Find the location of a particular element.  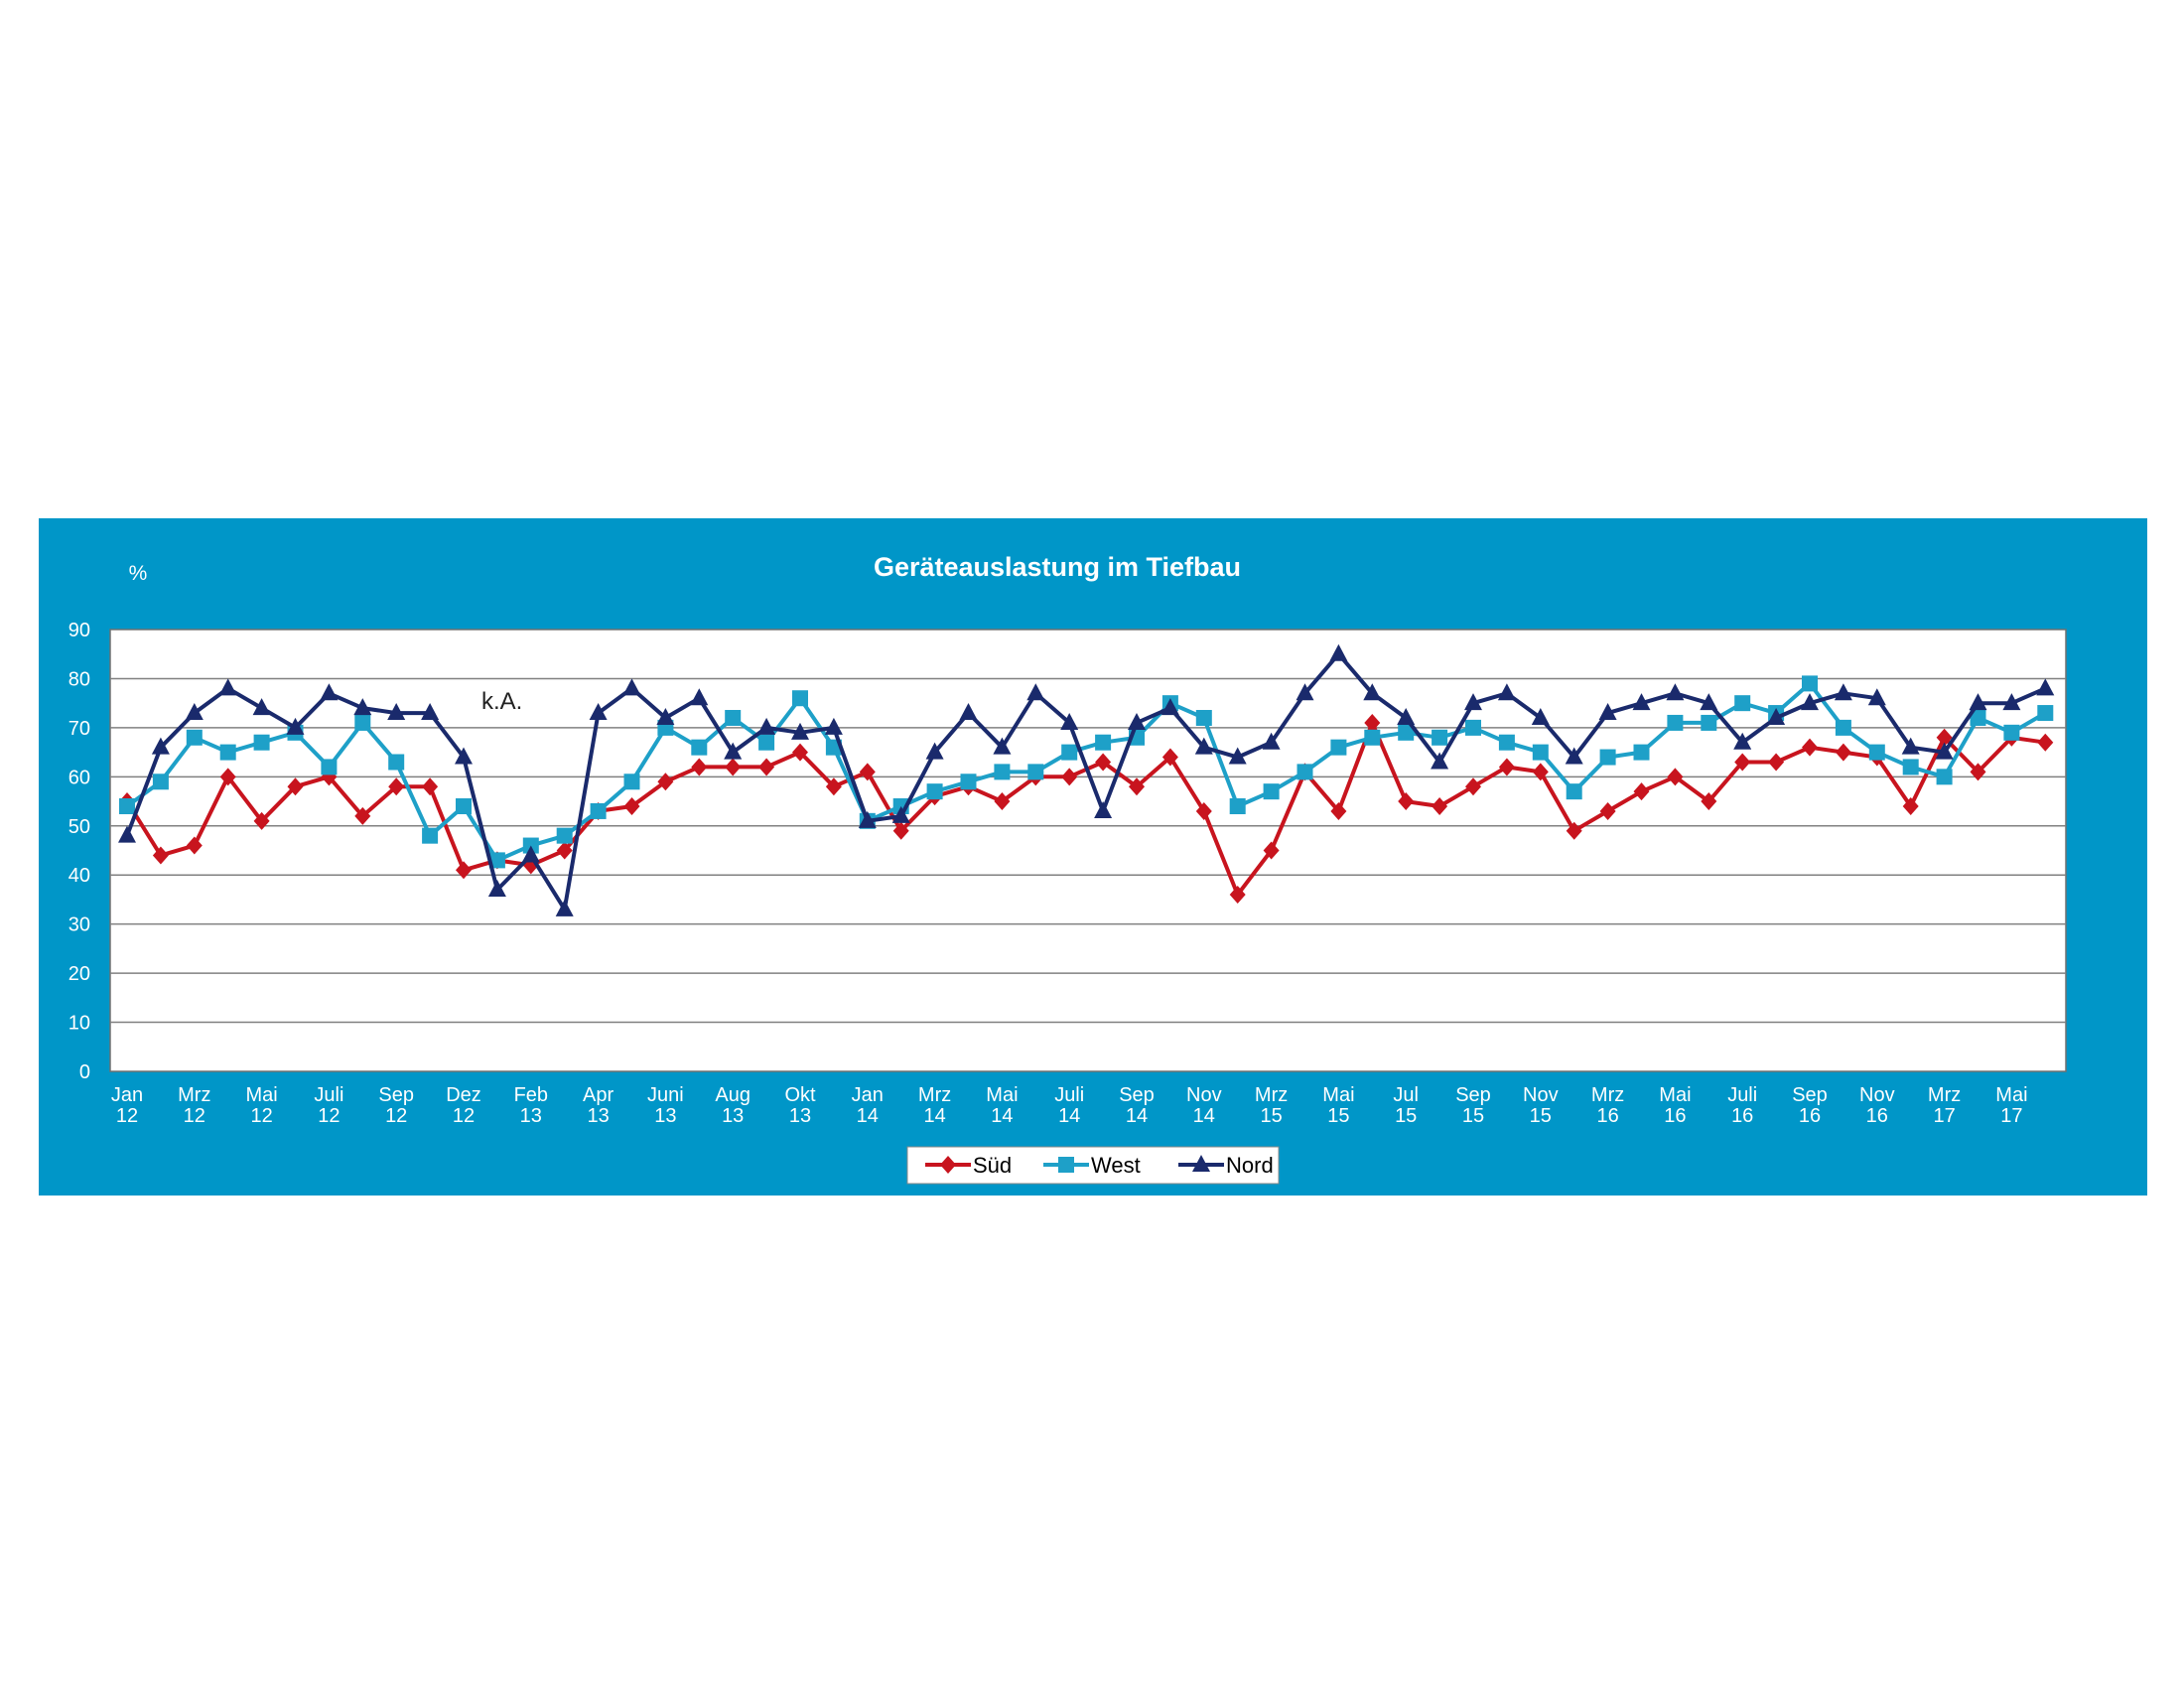

x-tick-label-year: 17 is located at coordinates (1944, 1116).